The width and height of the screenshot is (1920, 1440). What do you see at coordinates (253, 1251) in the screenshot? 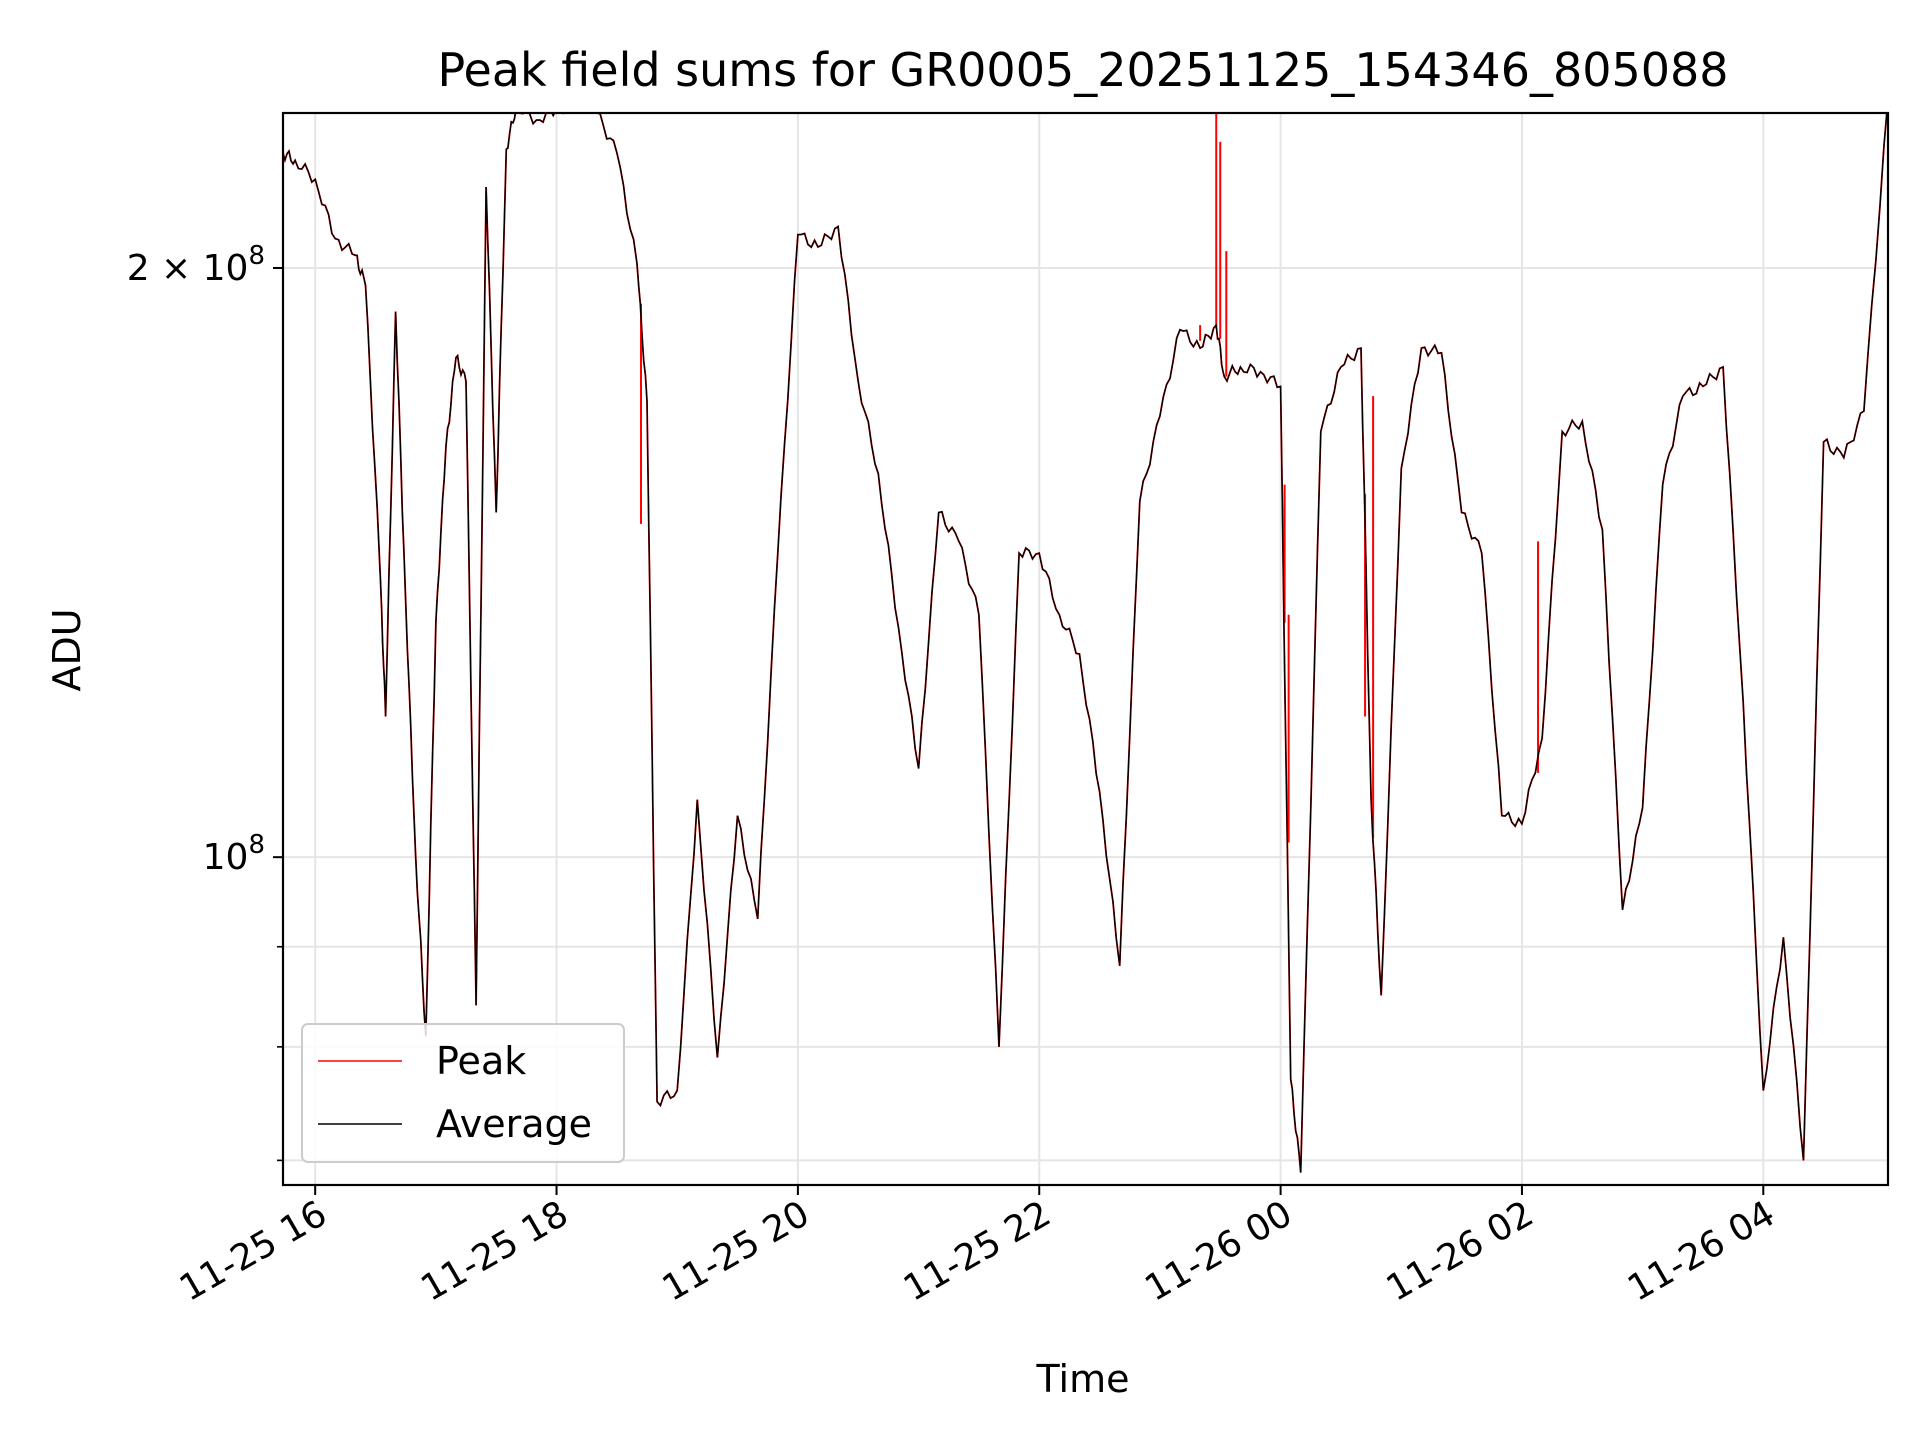
I see `x-tick-label: 11-25 16` at bounding box center [253, 1251].